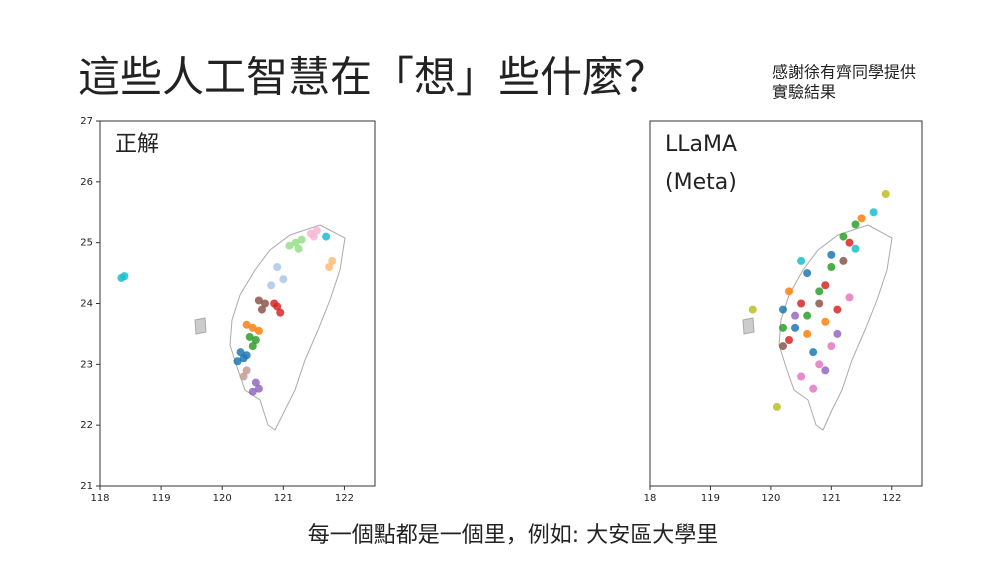  Describe the element at coordinates (86, 304) in the screenshot. I see `y-tick-label: 24` at that location.